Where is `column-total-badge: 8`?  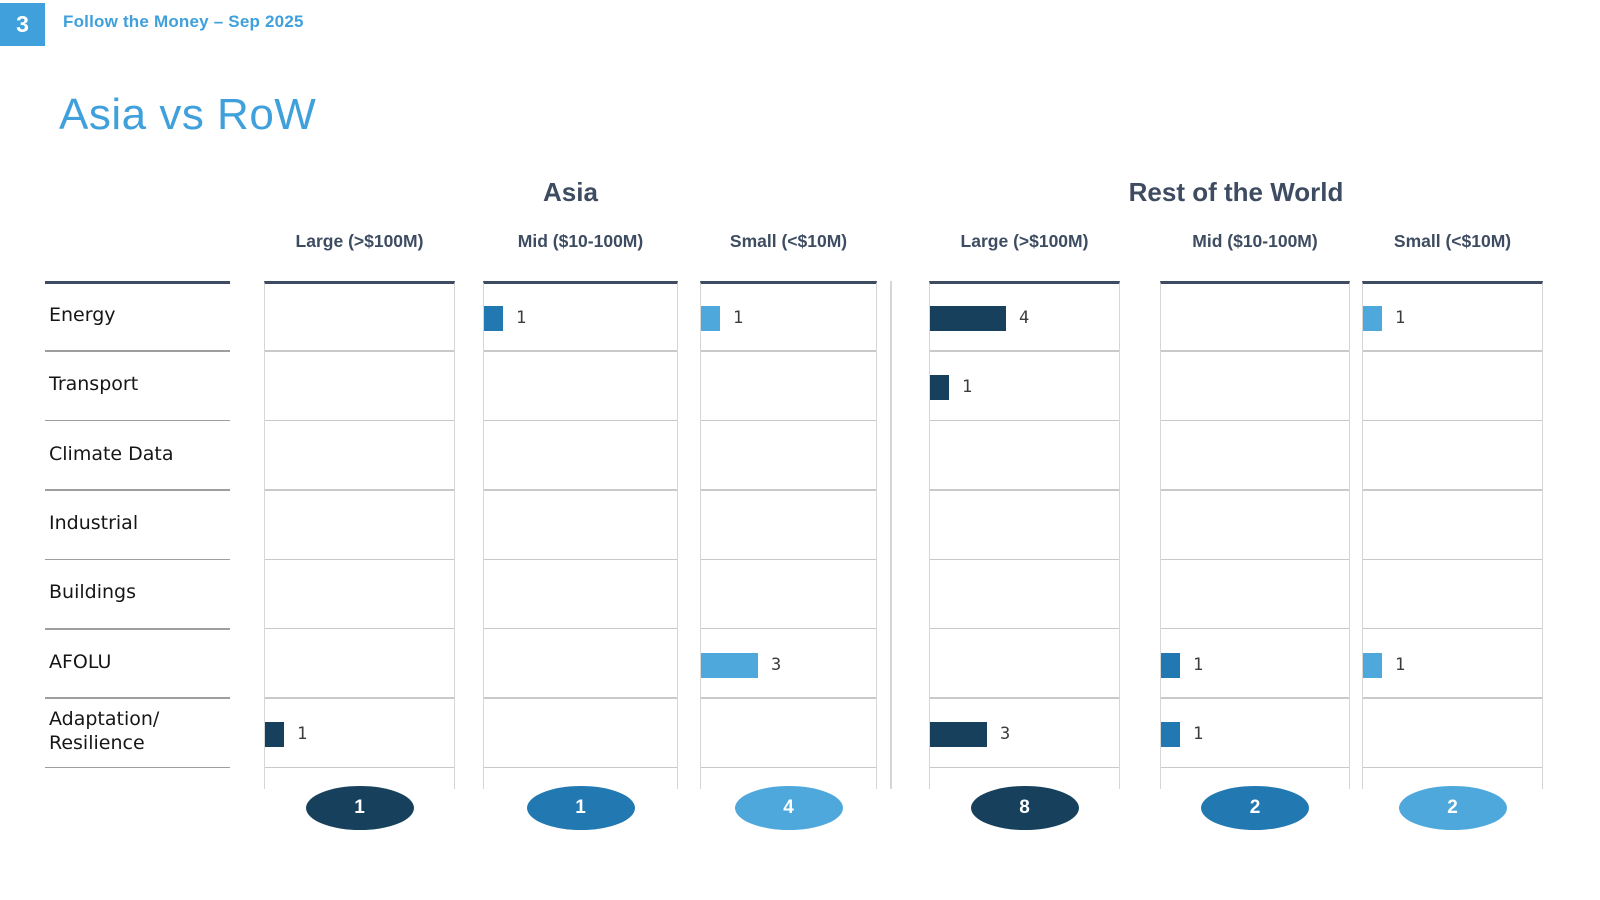 column-total-badge: 8 is located at coordinates (1024, 808).